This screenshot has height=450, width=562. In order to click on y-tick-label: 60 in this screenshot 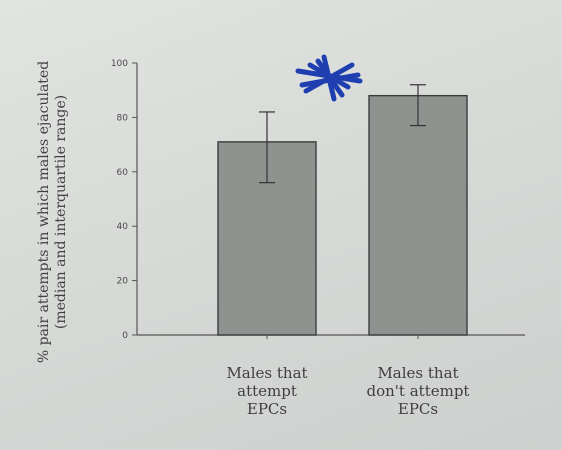, I will do `click(123, 173)`.